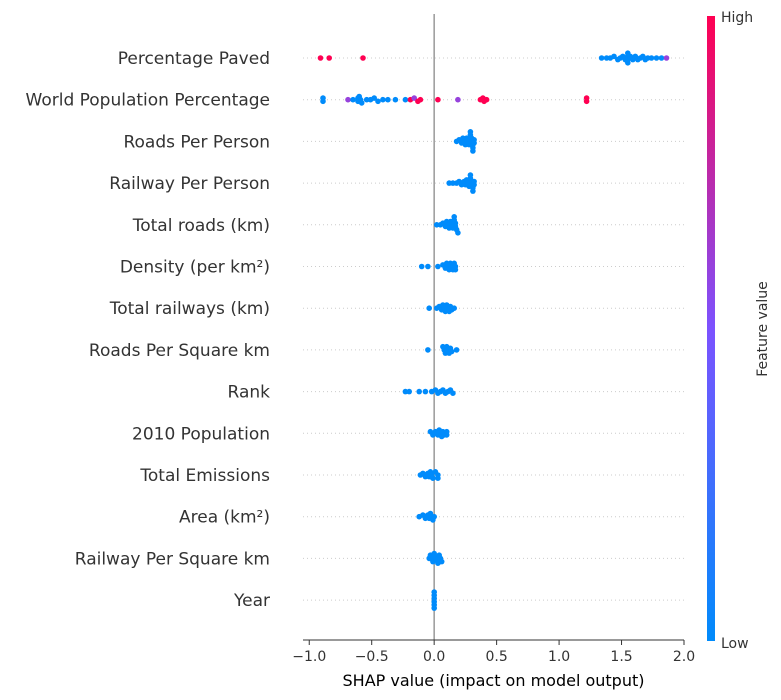 This screenshot has height=700, width=781. I want to click on feature-label: Density (per km²), so click(195, 268).